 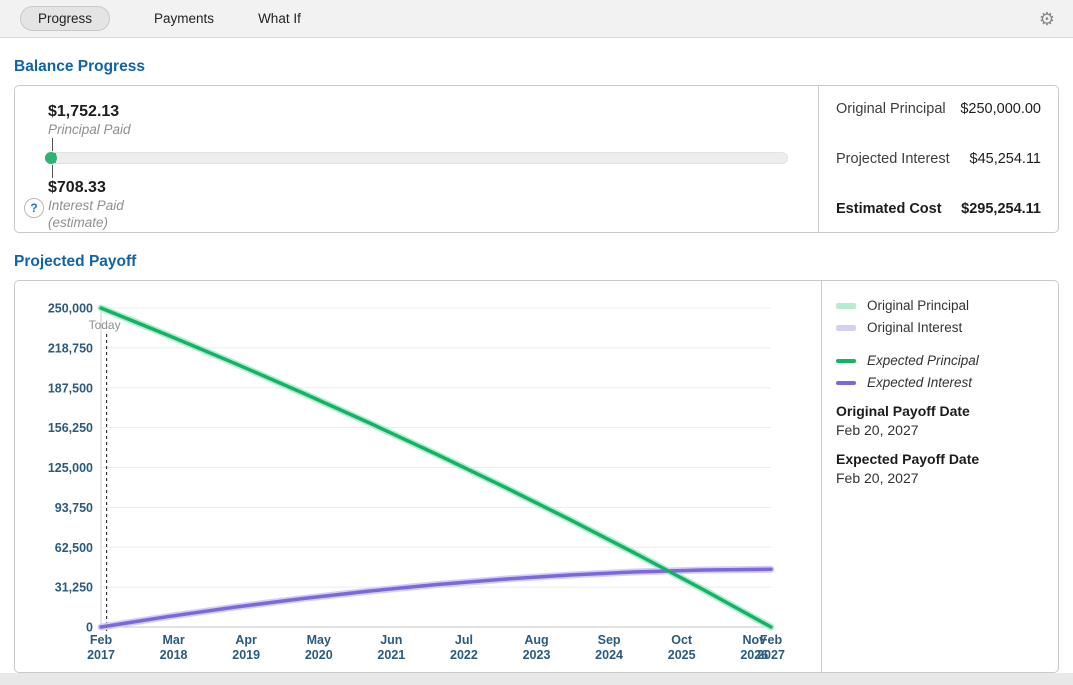 What do you see at coordinates (889, 209) in the screenshot?
I see `summary-row-label: Estimated Cost` at bounding box center [889, 209].